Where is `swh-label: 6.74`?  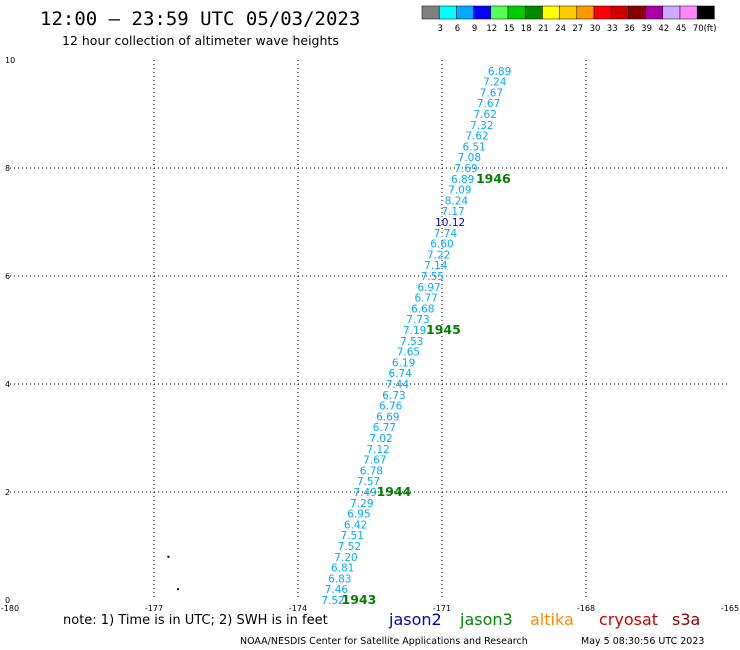
swh-label: 6.74 is located at coordinates (401, 374).